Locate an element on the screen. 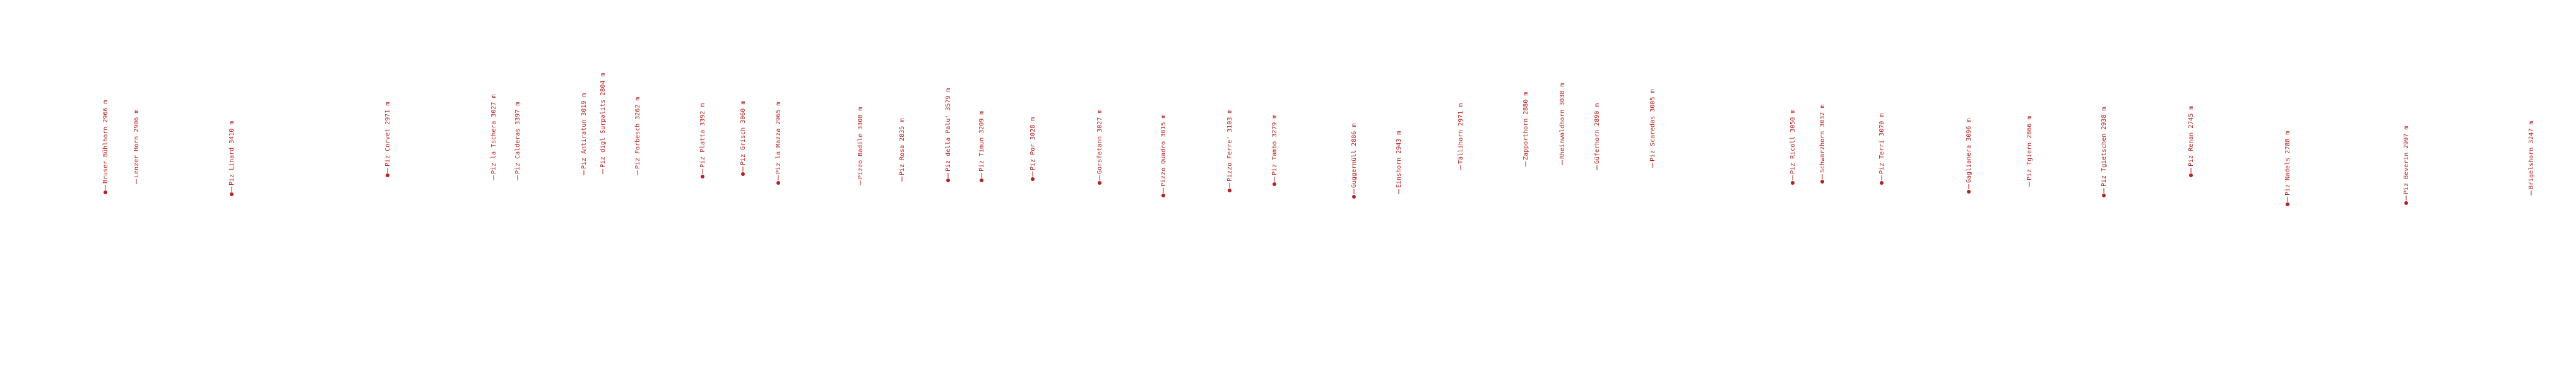 The width and height of the screenshot is (2576, 391). peak-marker: Bruser Bühlhorn 2966 m is located at coordinates (105, 147).